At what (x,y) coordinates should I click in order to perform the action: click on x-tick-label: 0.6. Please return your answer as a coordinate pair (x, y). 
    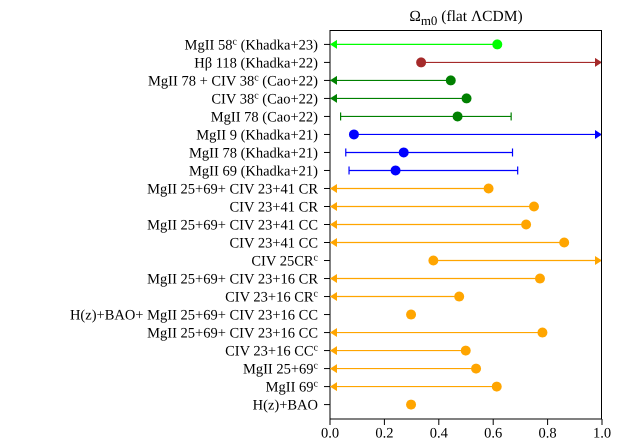
    Looking at the image, I should click on (493, 433).